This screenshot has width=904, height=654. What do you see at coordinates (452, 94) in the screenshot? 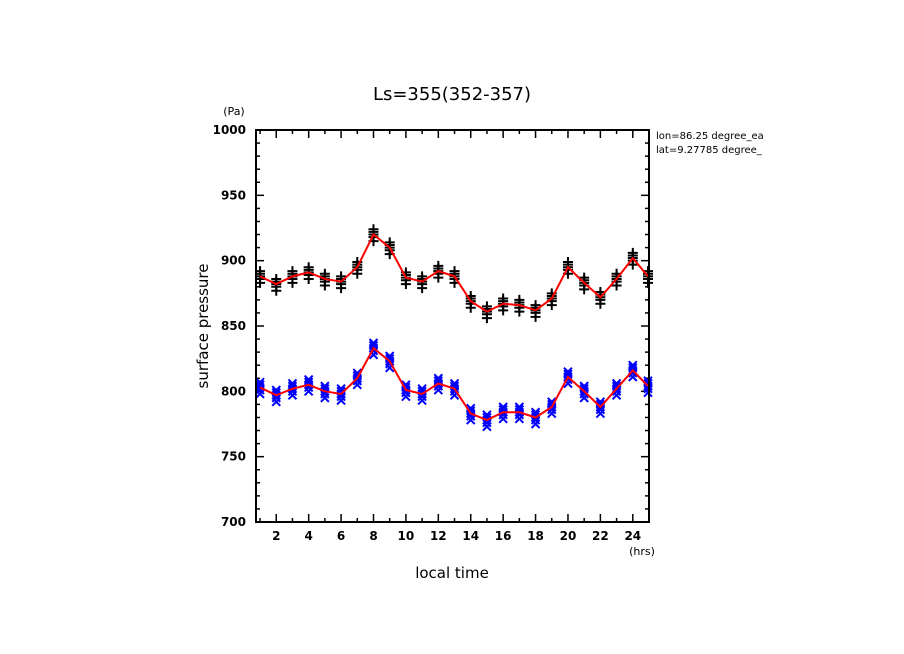
I see `chart-title: Ls=355(352-357)` at bounding box center [452, 94].